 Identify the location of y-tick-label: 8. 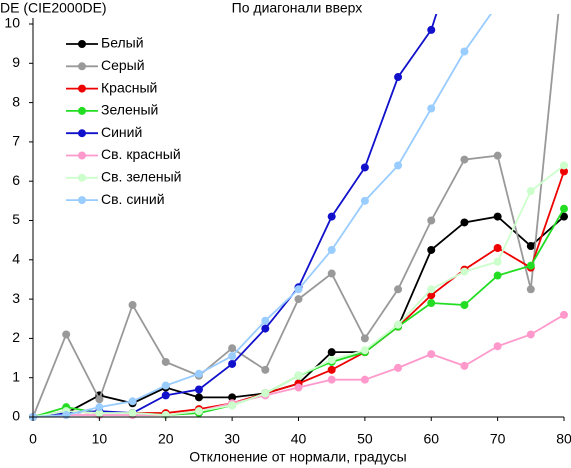
(16, 101).